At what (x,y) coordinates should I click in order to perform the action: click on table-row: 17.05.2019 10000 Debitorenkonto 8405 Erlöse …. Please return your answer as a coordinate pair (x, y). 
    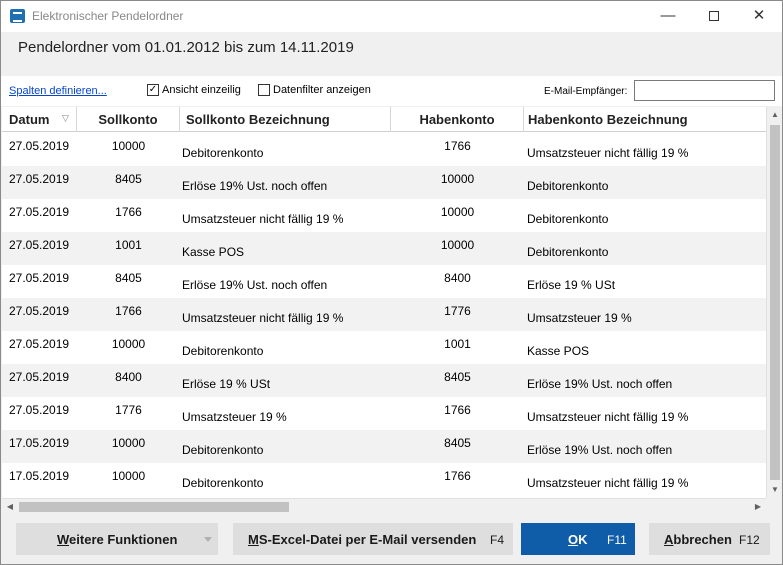
    Looking at the image, I should click on (384, 446).